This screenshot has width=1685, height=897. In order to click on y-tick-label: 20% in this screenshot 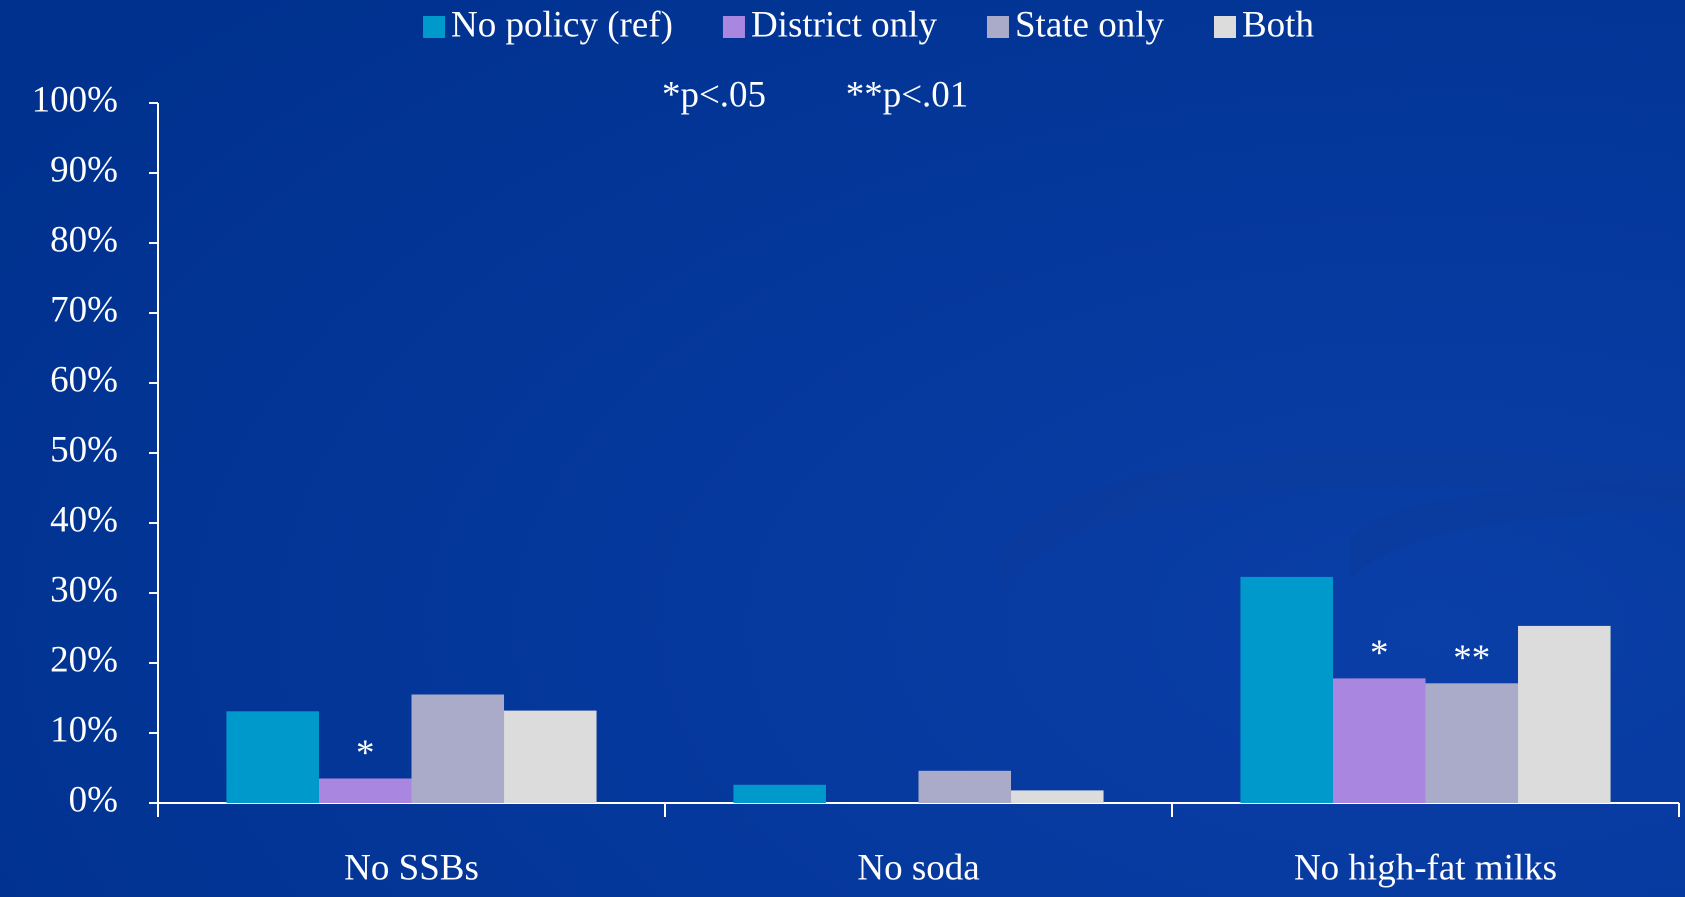, I will do `click(84, 659)`.